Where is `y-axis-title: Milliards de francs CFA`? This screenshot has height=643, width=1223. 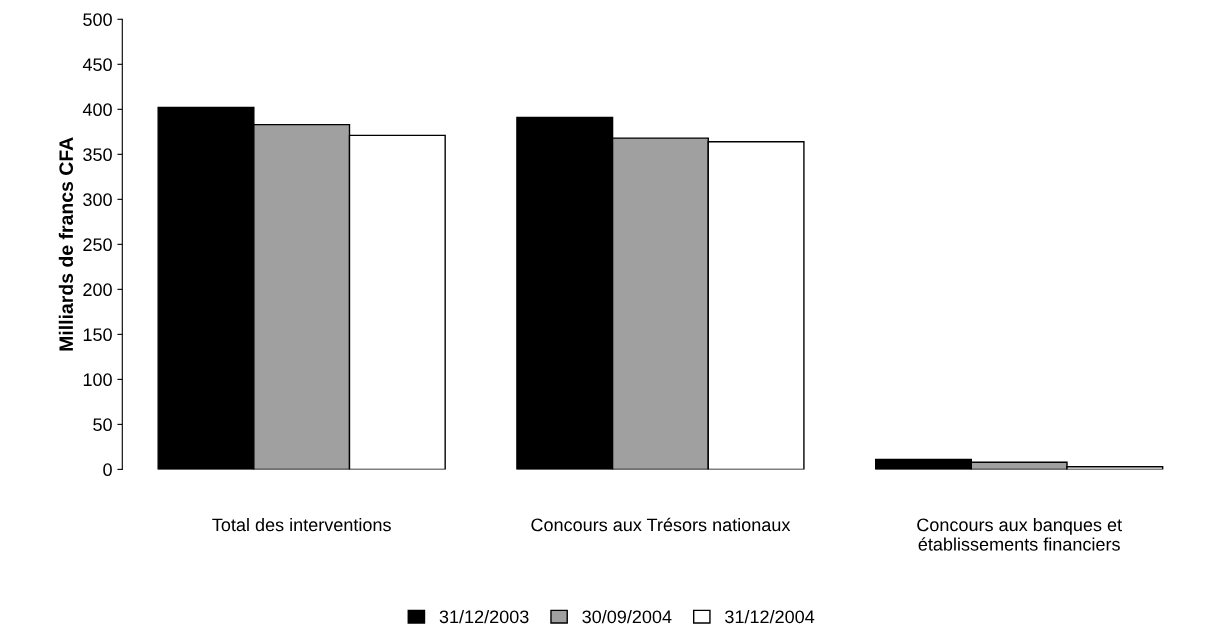
y-axis-title: Milliards de francs CFA is located at coordinates (66, 244).